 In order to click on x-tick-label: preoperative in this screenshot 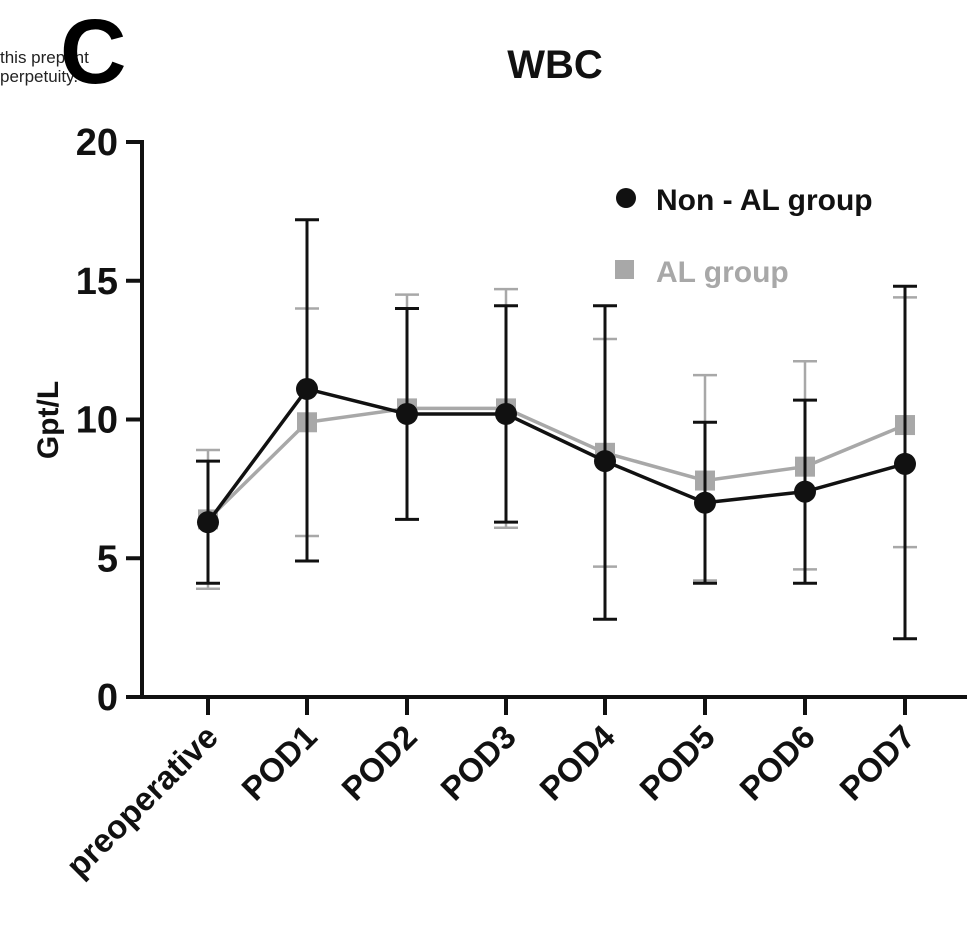, I will do `click(142, 801)`.